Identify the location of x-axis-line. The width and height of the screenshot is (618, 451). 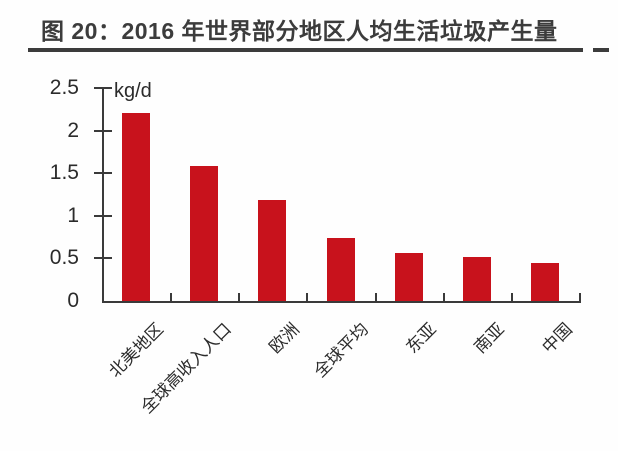
(341, 302).